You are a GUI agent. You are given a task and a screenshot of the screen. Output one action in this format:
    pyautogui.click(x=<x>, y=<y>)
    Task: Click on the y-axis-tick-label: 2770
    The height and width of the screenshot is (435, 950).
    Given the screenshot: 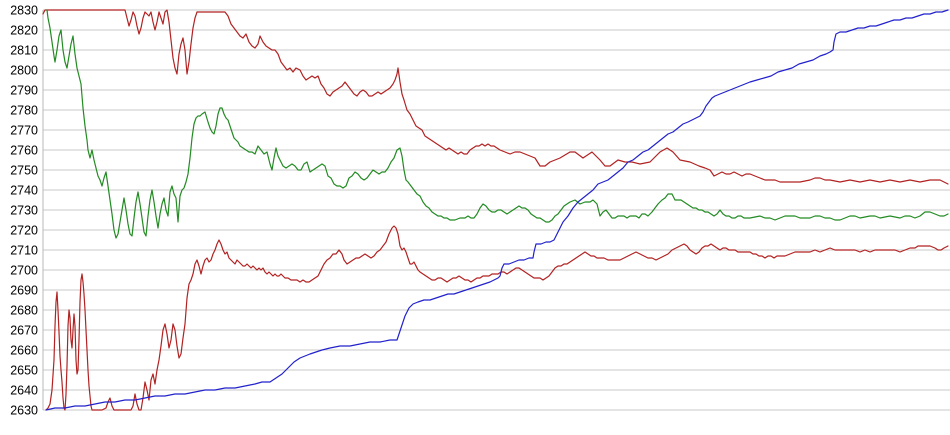 What is the action you would take?
    pyautogui.click(x=24, y=131)
    